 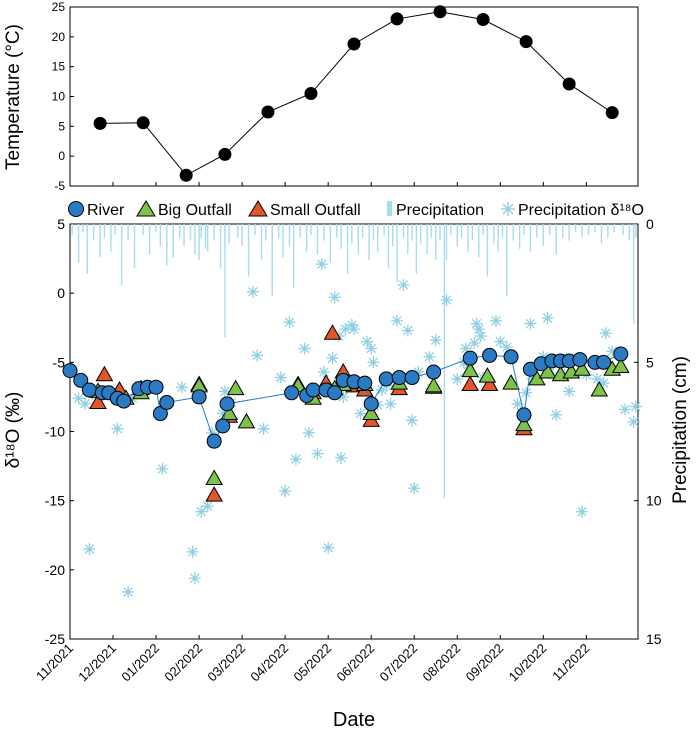 What do you see at coordinates (13, 430) in the screenshot?
I see `isotope-y-label: δ¹⁸O (‰)` at bounding box center [13, 430].